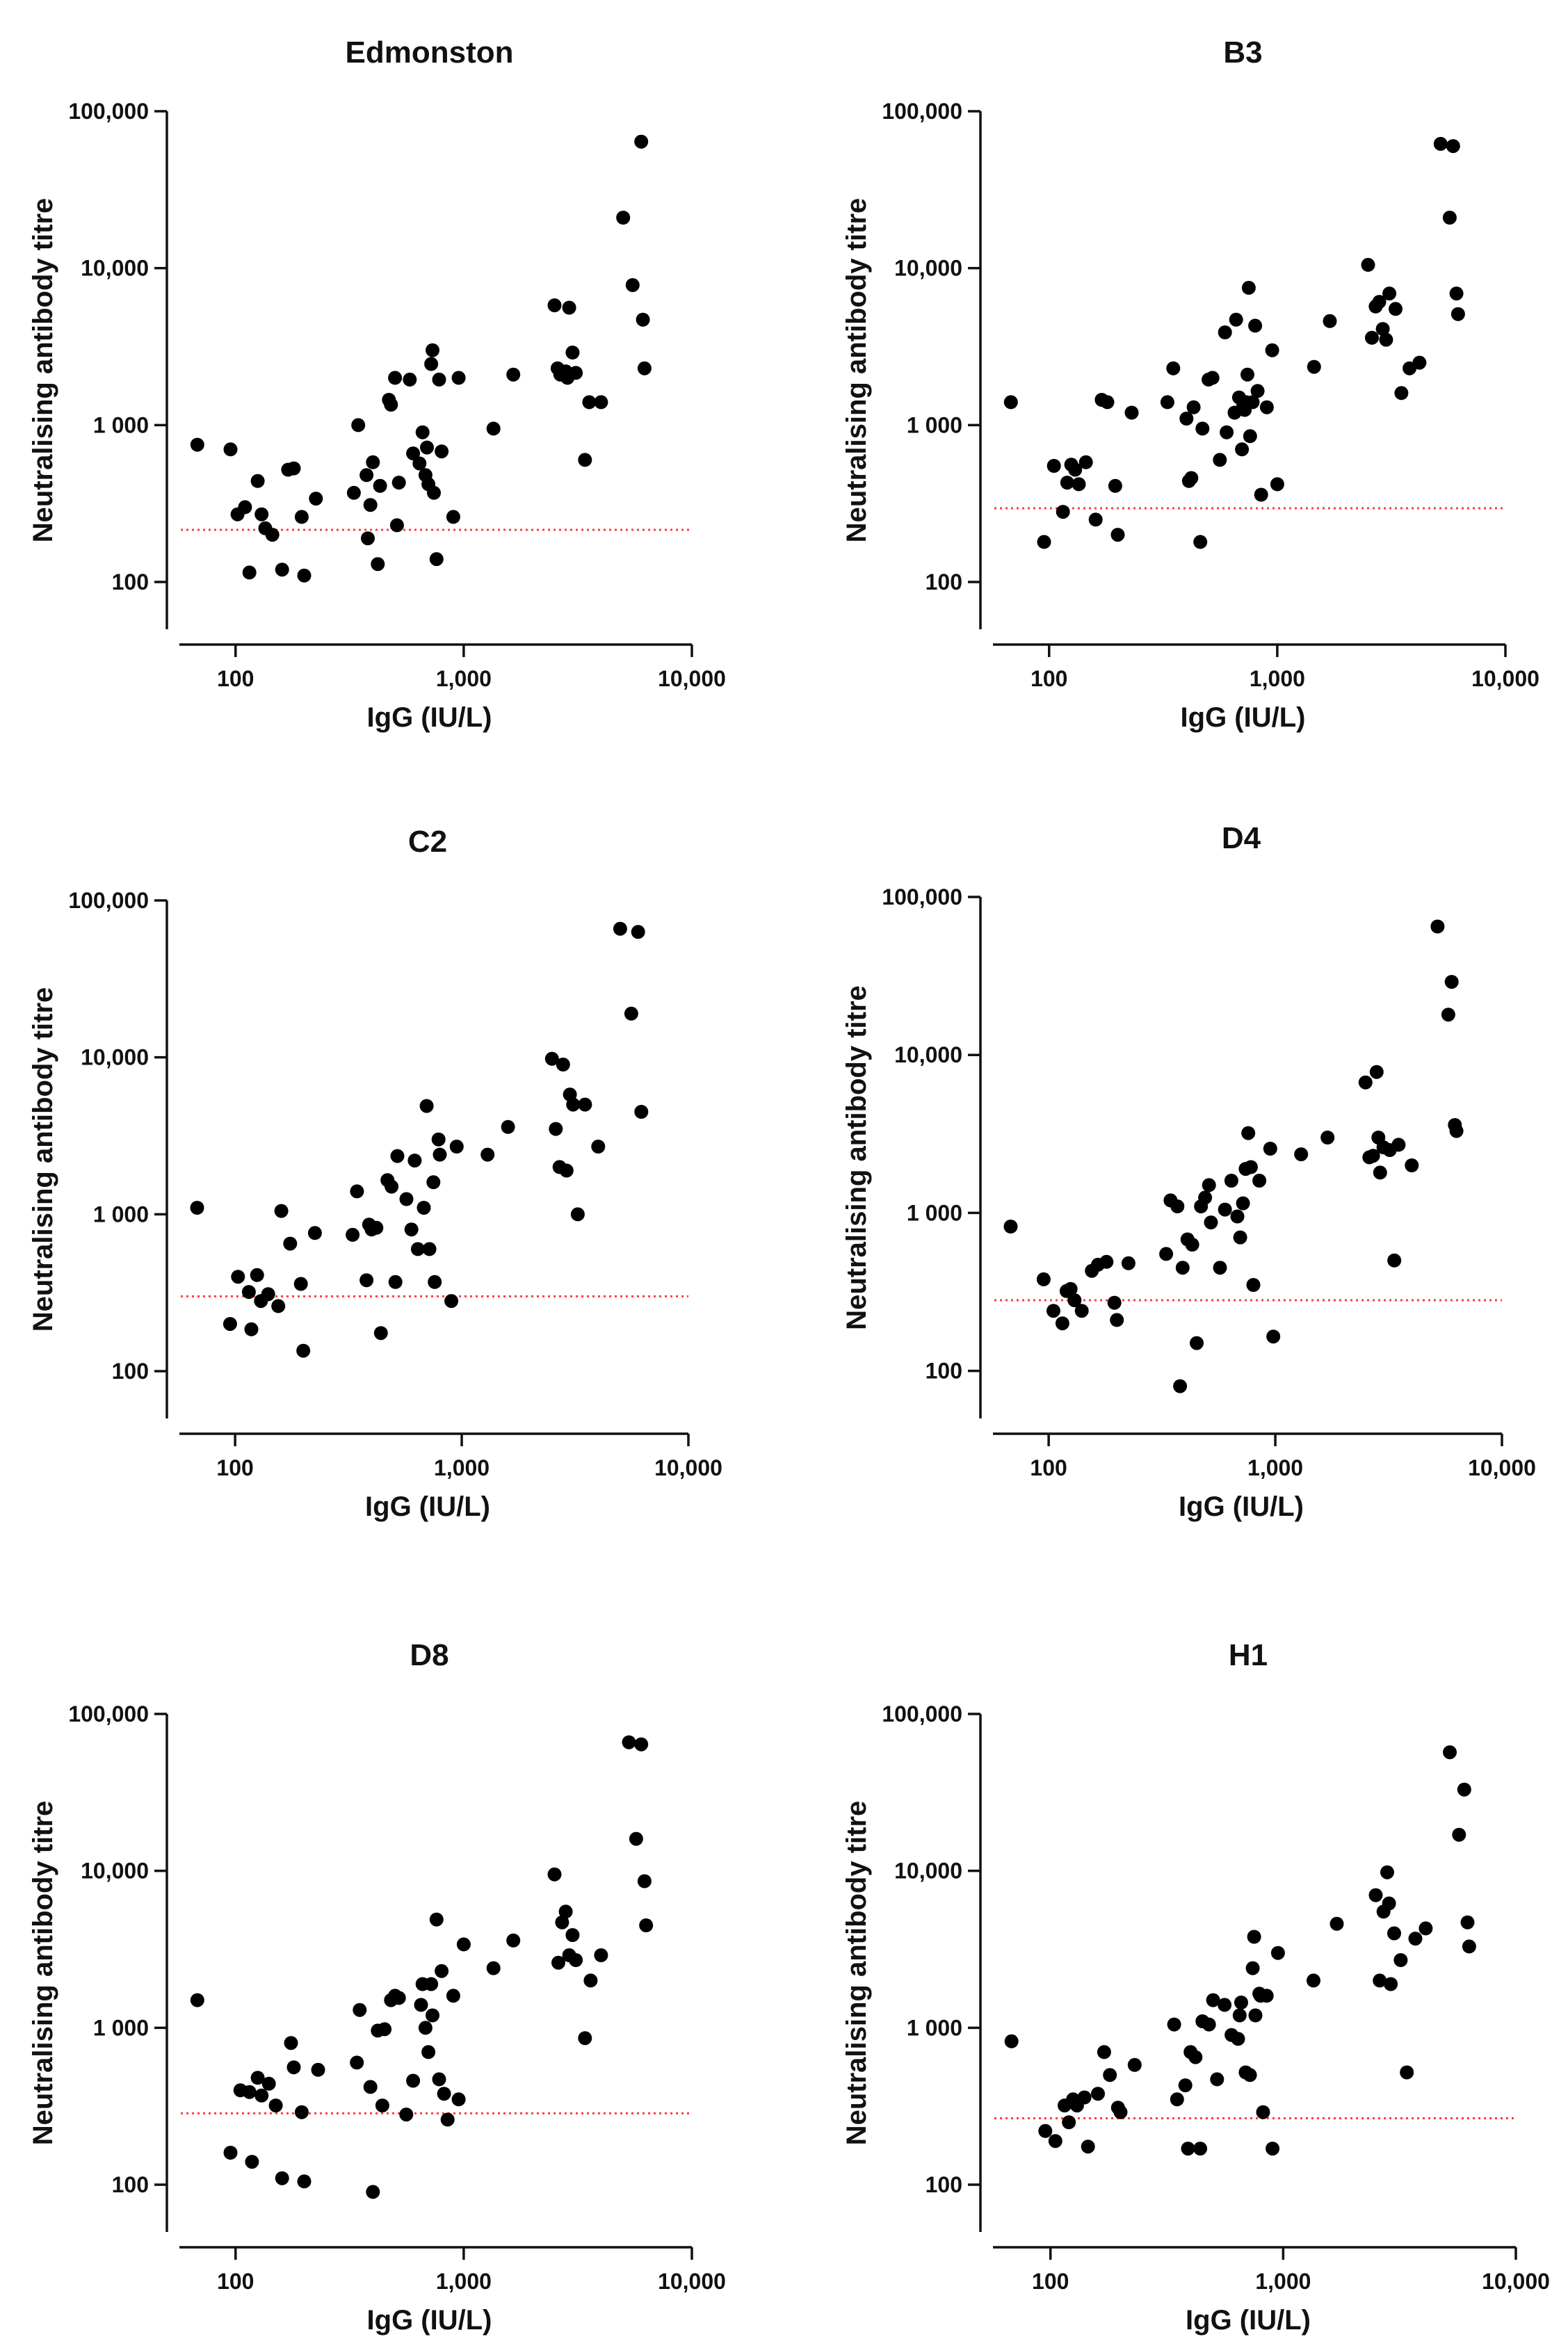 The height and width of the screenshot is (2346, 1568). What do you see at coordinates (922, 896) in the screenshot?
I see `y-tick-label: 100,000` at bounding box center [922, 896].